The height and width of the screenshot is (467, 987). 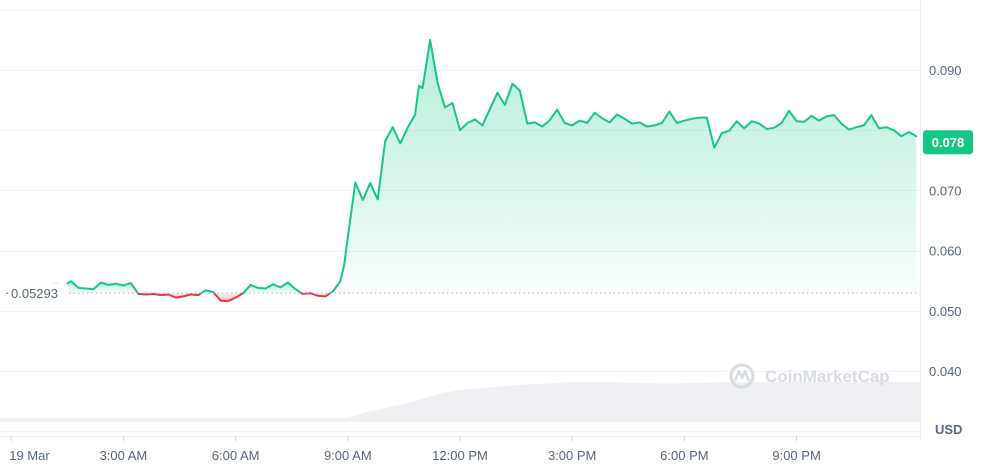 What do you see at coordinates (462, 293) in the screenshot?
I see `baseline: · 0.05293` at bounding box center [462, 293].